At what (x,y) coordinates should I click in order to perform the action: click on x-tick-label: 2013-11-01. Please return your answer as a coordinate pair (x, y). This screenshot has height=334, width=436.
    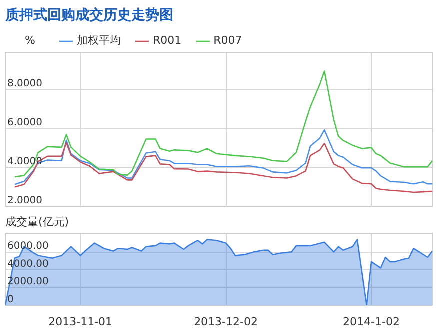
    Looking at the image, I should click on (80, 322).